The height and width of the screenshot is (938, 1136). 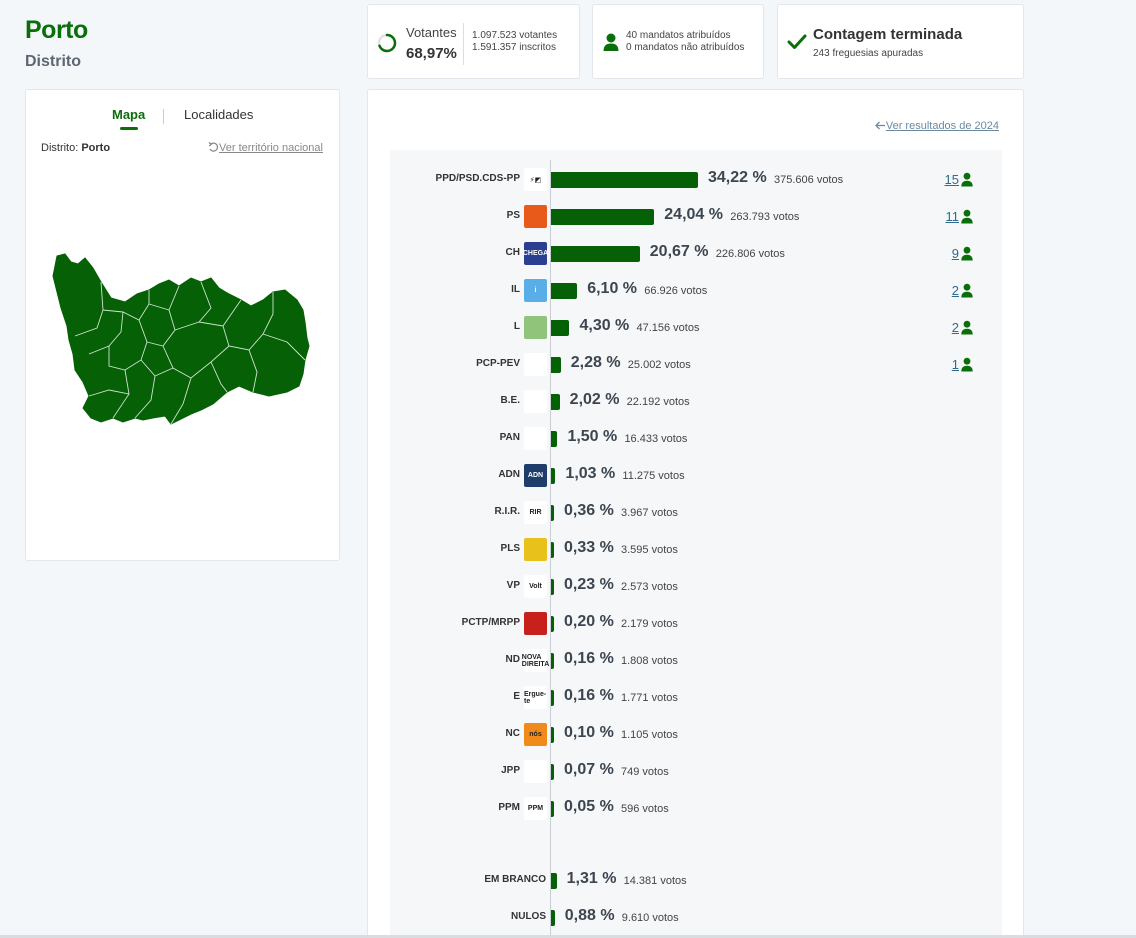 I want to click on result-votes: 22.192 votos, so click(x=658, y=402).